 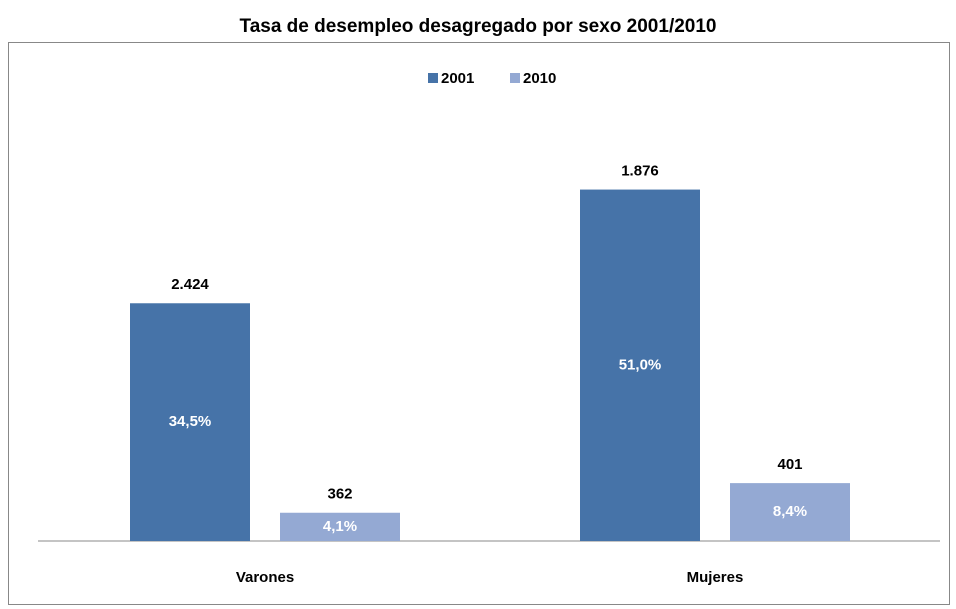 I want to click on count-label: 1.876, so click(x=640, y=171).